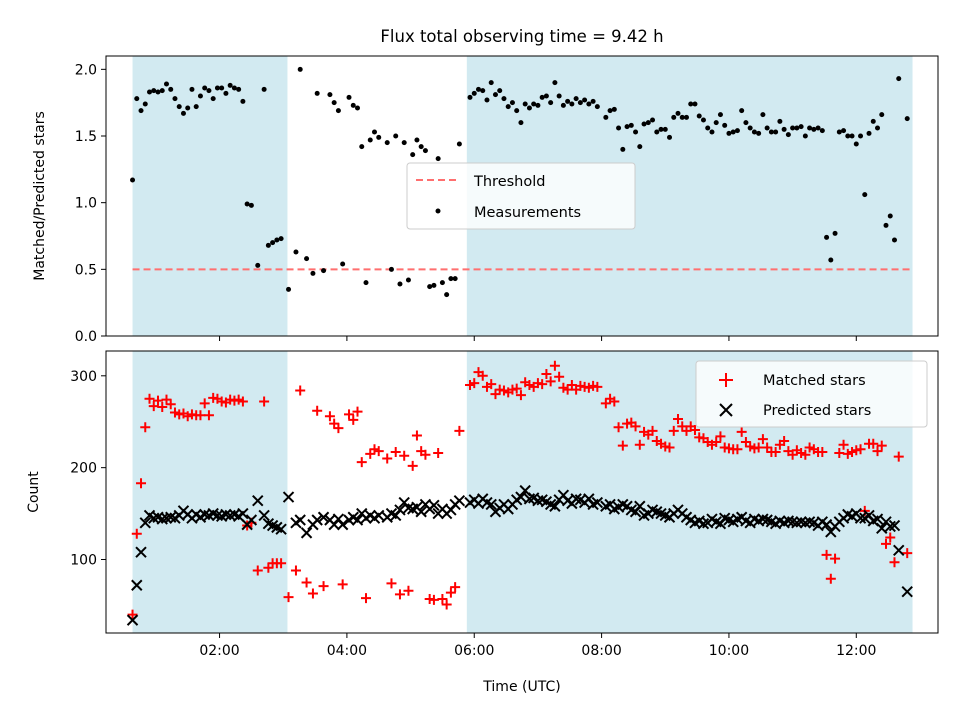 The height and width of the screenshot is (724, 960). What do you see at coordinates (537, 646) in the screenshot?
I see `bottom-x-ticks: 02:00 04:00 06:00 08:00 10:00 12:00` at bounding box center [537, 646].